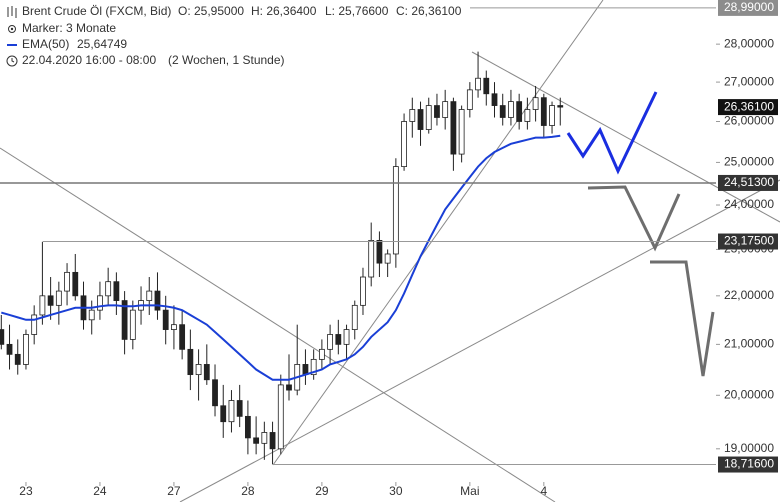  I want to click on x-tick-label: 30, so click(396, 491).